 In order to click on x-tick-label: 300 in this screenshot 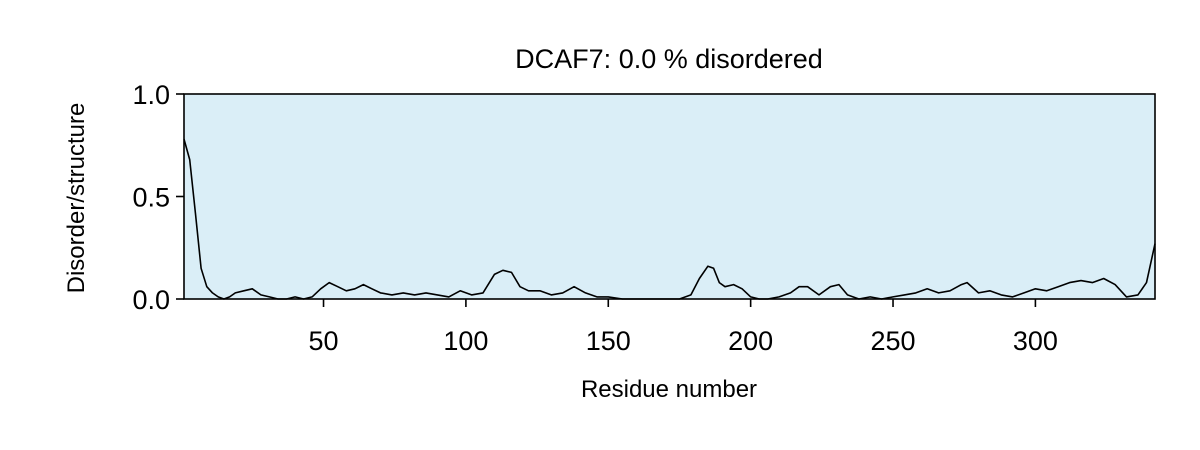, I will do `click(1035, 341)`.